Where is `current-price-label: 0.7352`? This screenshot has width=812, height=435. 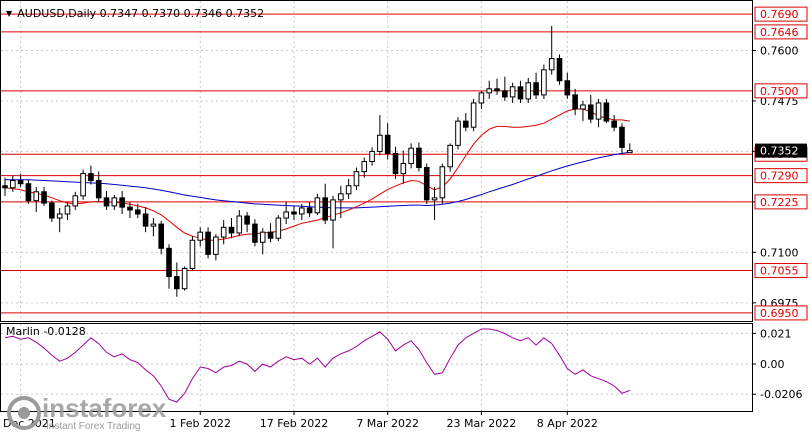 current-price-label: 0.7352 is located at coordinates (779, 151).